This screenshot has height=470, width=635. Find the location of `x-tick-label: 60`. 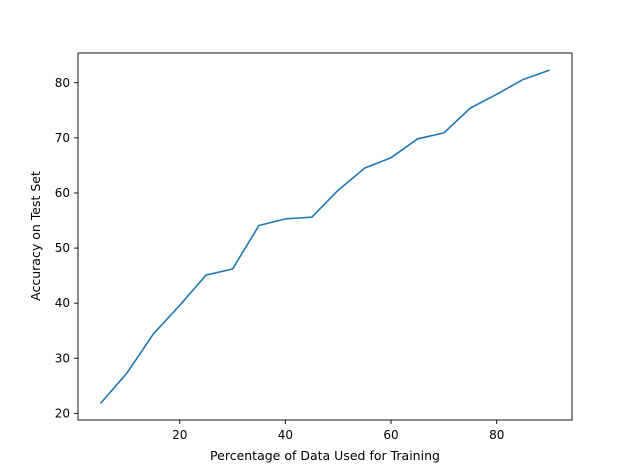

x-tick-label: 60 is located at coordinates (390, 435).